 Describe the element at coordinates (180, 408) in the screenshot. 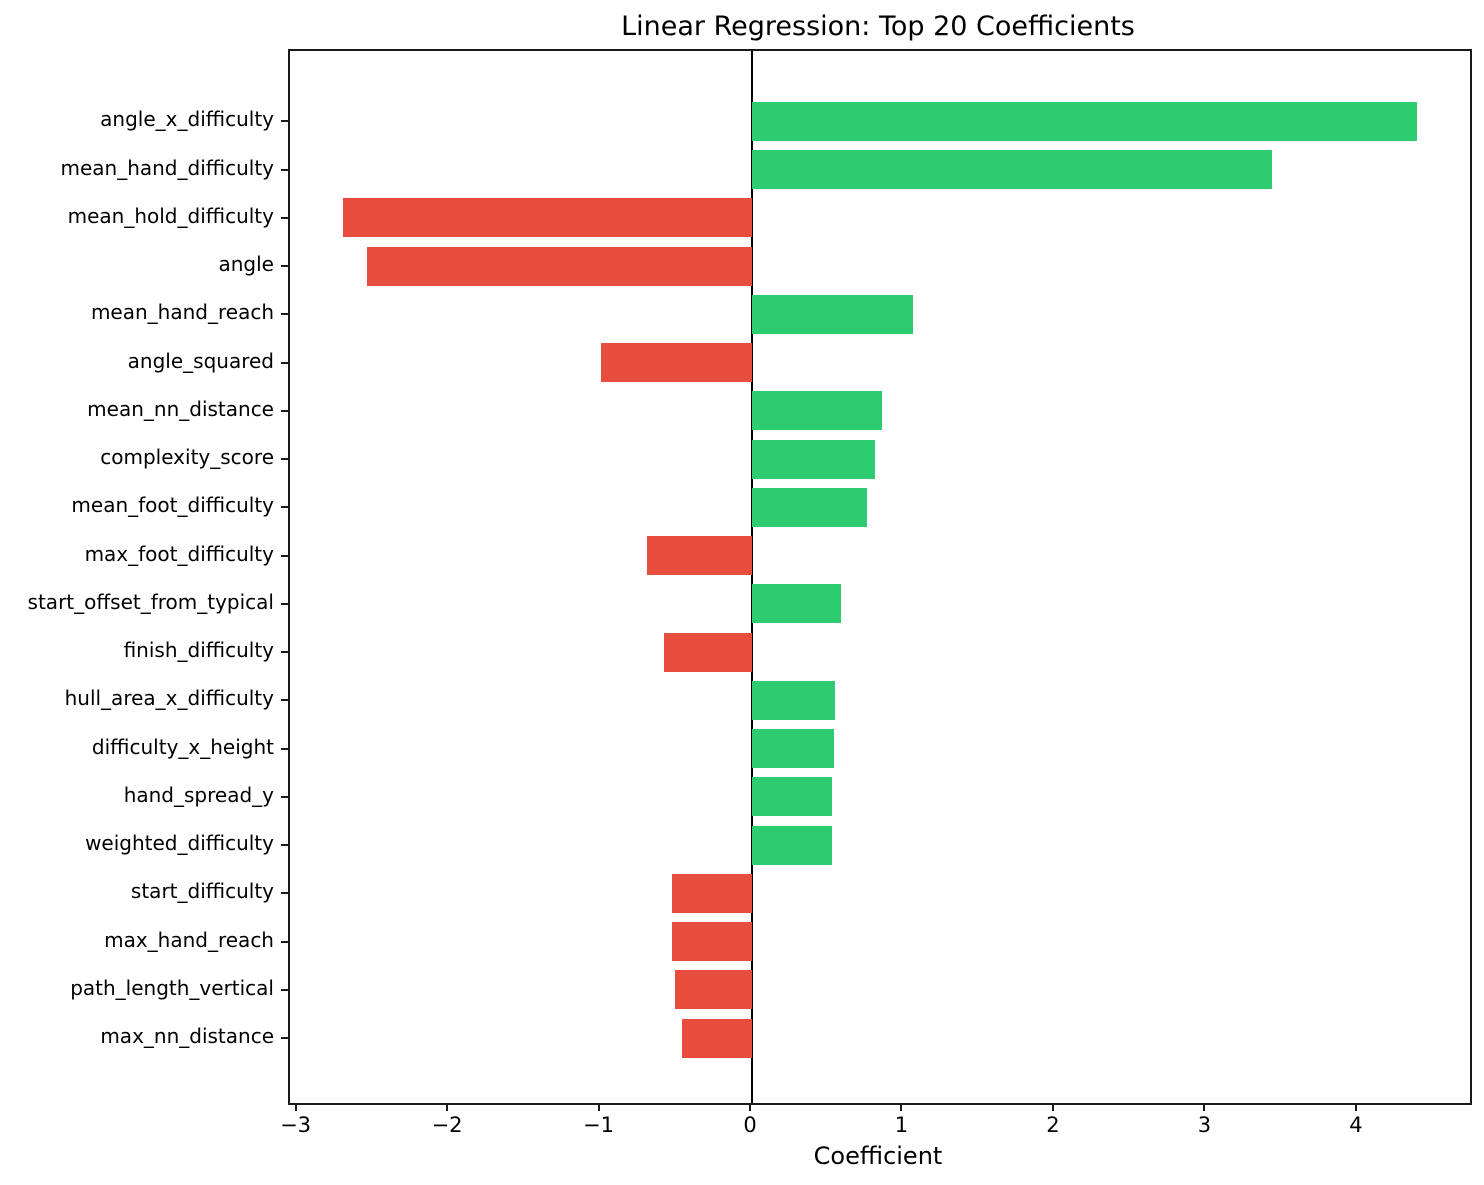

I see `y-tick-label-mean_nn_distance: mean_nn_distance` at that location.